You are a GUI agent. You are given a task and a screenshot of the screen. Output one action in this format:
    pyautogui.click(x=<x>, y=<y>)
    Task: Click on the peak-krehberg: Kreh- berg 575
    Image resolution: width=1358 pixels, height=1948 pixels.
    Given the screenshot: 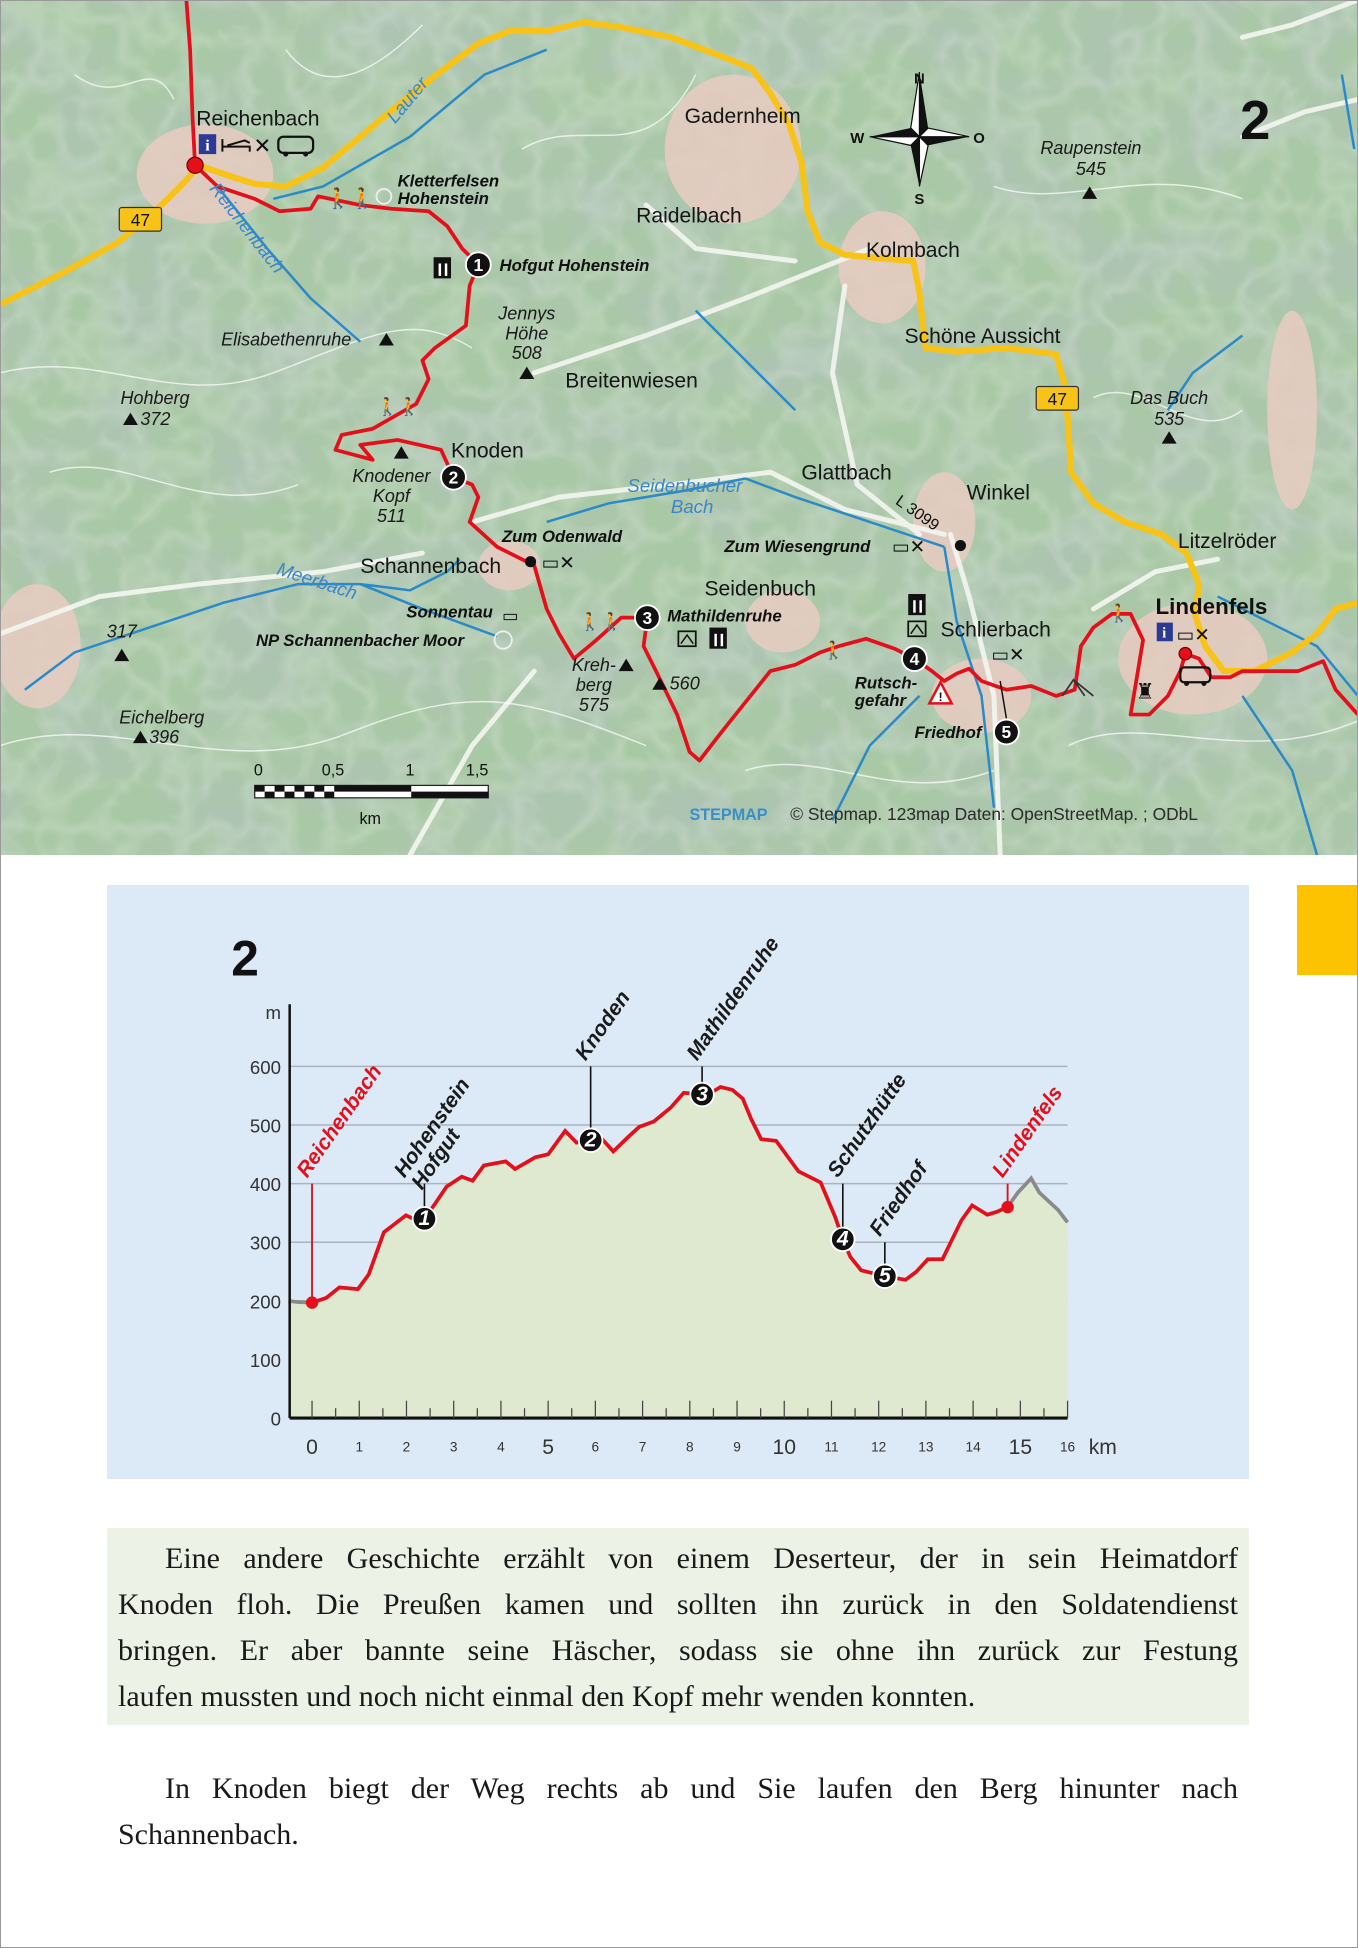 What is the action you would take?
    pyautogui.click(x=603, y=685)
    